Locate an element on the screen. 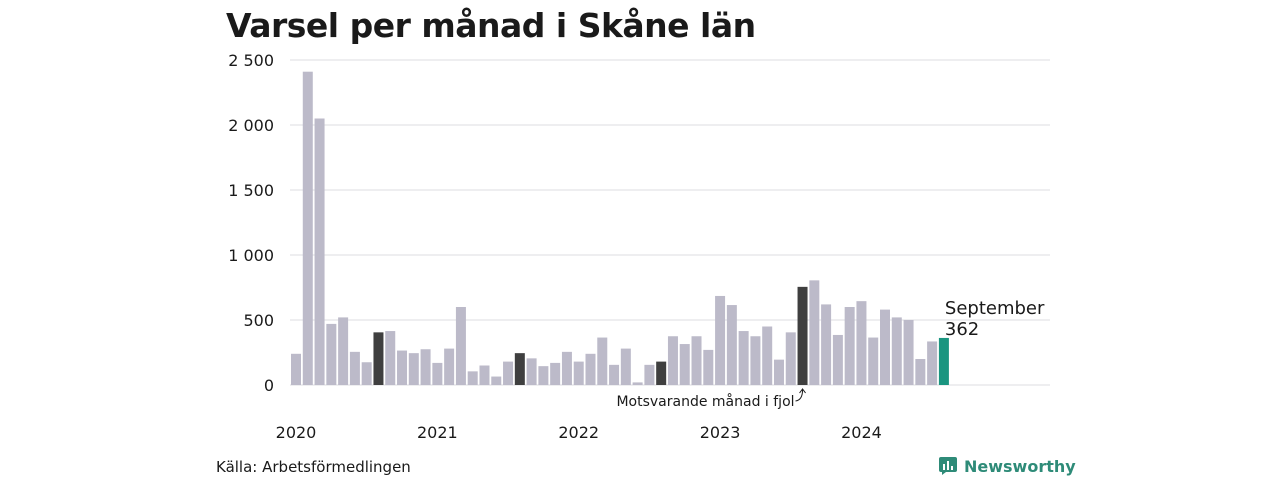 This screenshot has width=1280, height=480. brand-logo: Newsworthy is located at coordinates (1007, 466).